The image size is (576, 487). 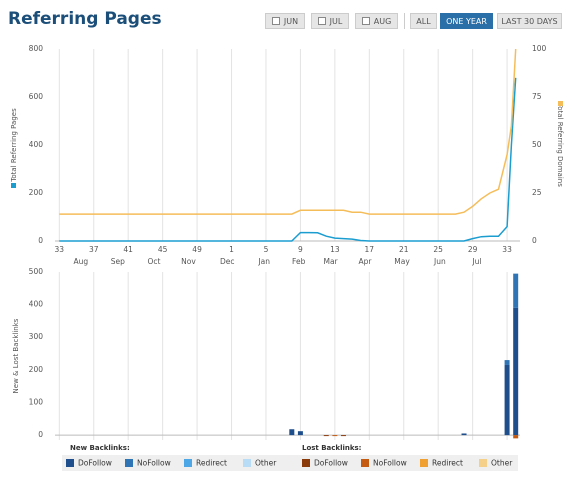 What do you see at coordinates (128, 249) in the screenshot?
I see `x-tick-label: 41` at bounding box center [128, 249].